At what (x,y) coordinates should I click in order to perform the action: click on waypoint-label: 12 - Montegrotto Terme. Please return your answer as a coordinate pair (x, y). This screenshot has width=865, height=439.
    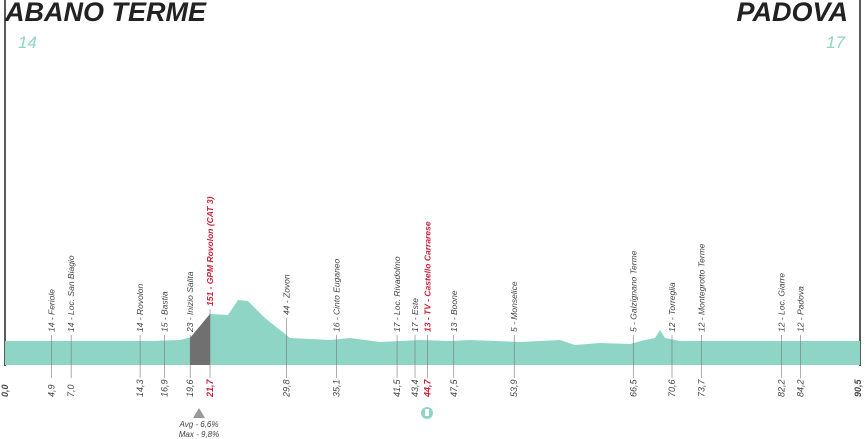
    Looking at the image, I should click on (701, 287).